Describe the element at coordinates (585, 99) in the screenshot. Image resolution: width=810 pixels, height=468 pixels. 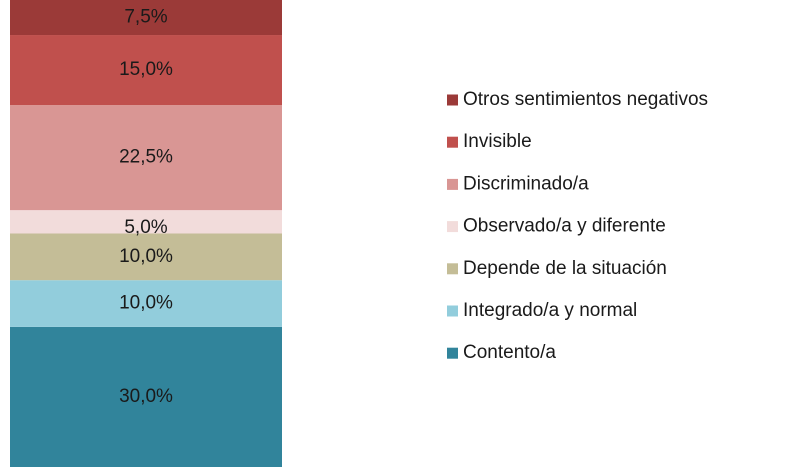
I see `legend-label: Otros sentimientos negativos` at that location.